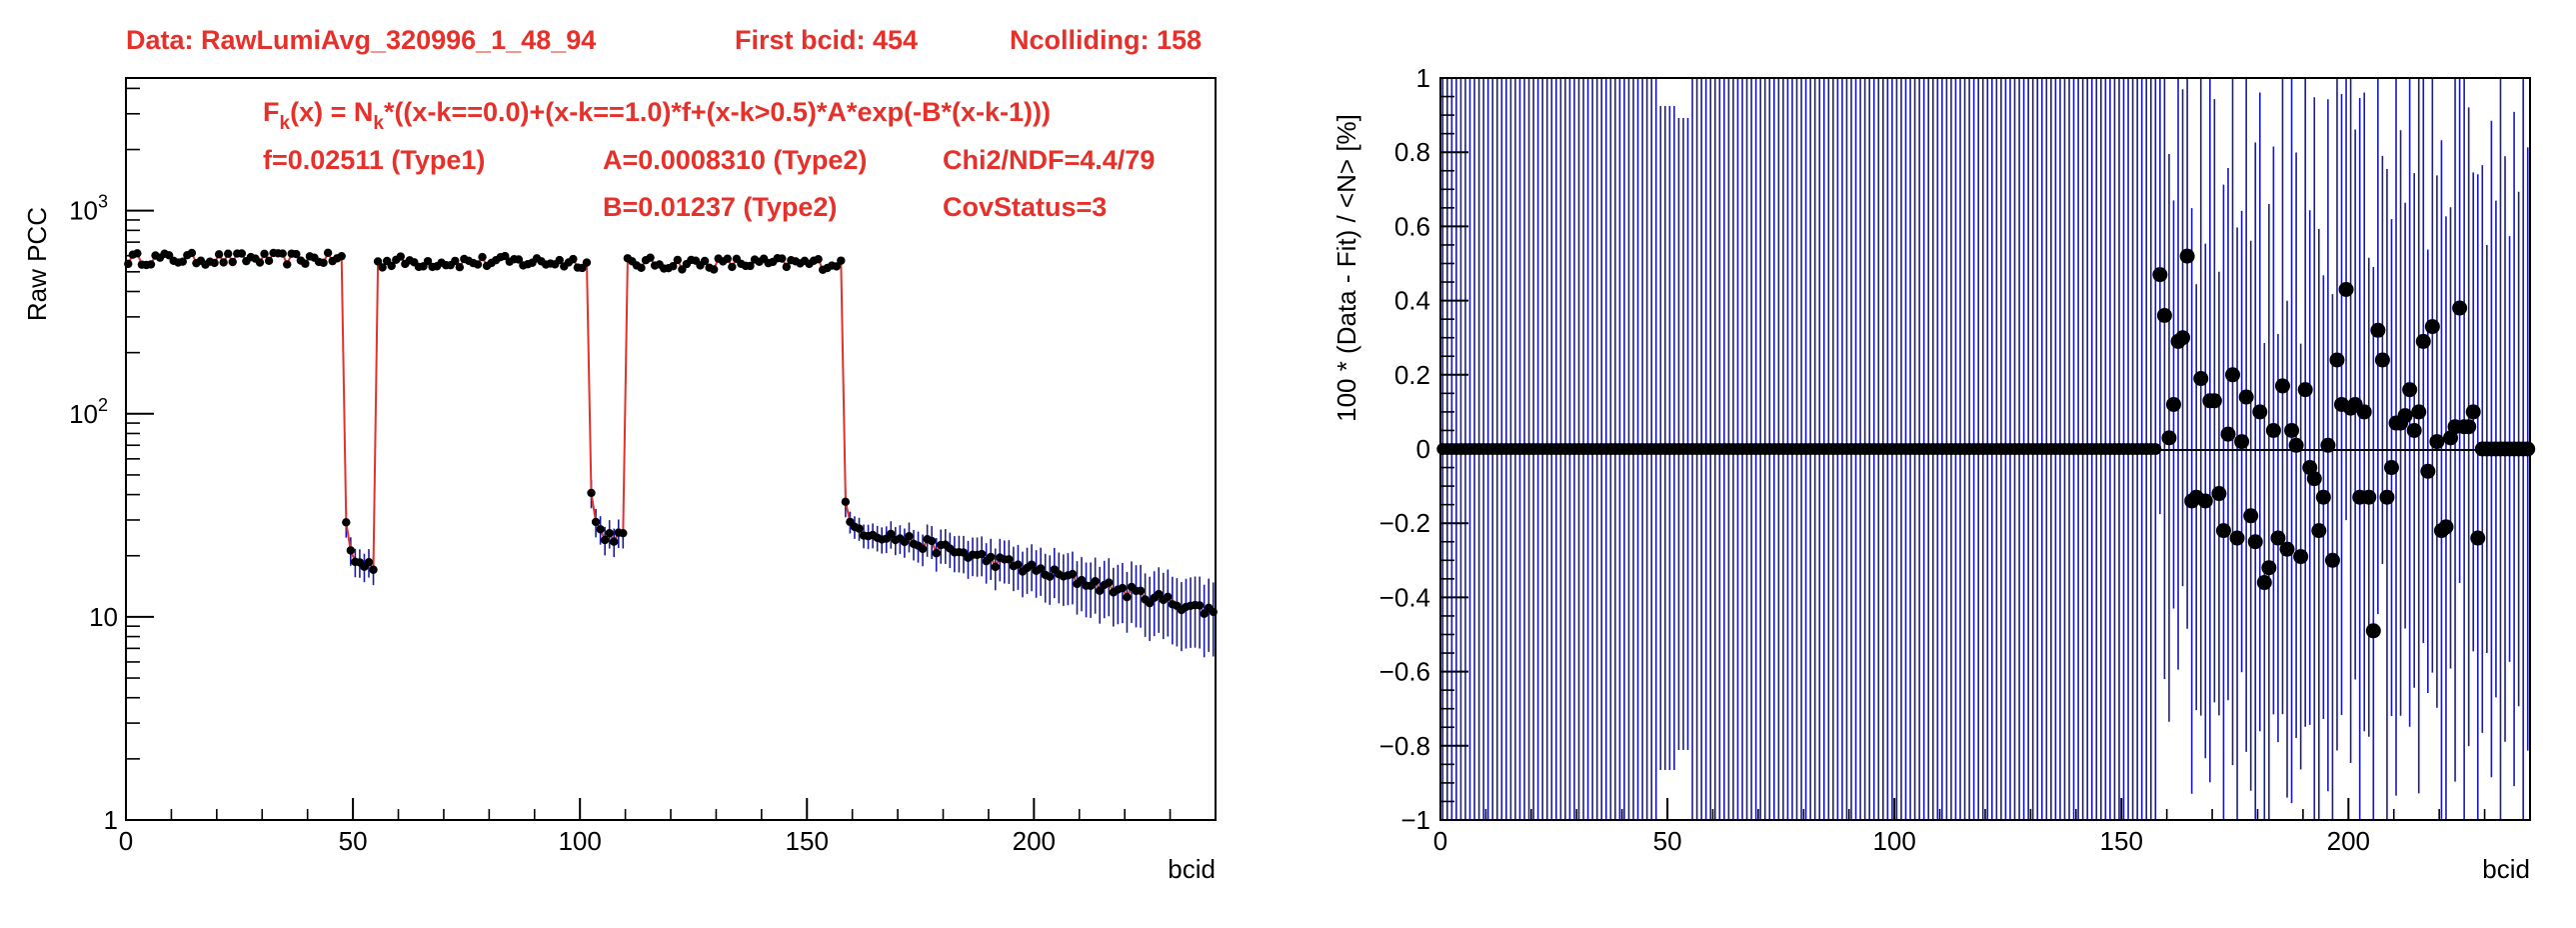  What do you see at coordinates (2506, 869) in the screenshot?
I see `right-x-axis-label: bcid` at bounding box center [2506, 869].